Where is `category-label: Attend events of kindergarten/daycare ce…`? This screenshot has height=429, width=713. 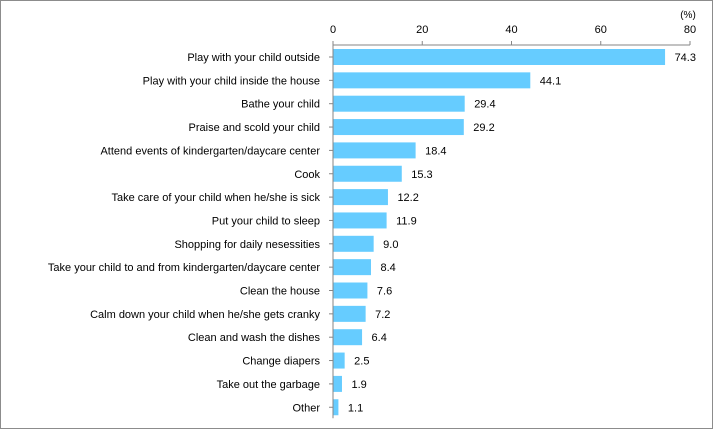 category-label: Attend events of kindergarten/daycare ce… is located at coordinates (210, 151).